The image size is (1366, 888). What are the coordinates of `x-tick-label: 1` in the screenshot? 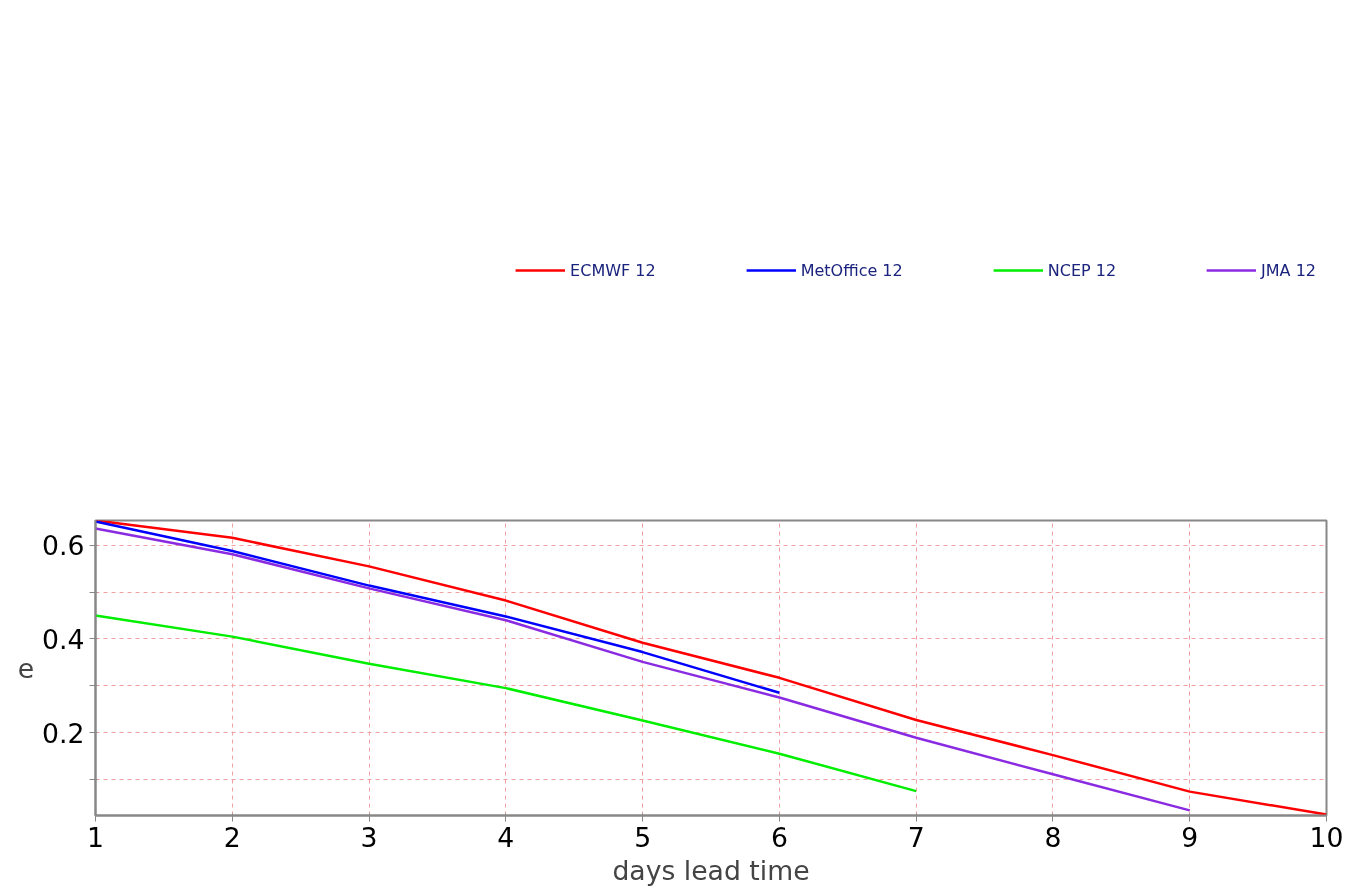 It's located at (95, 837).